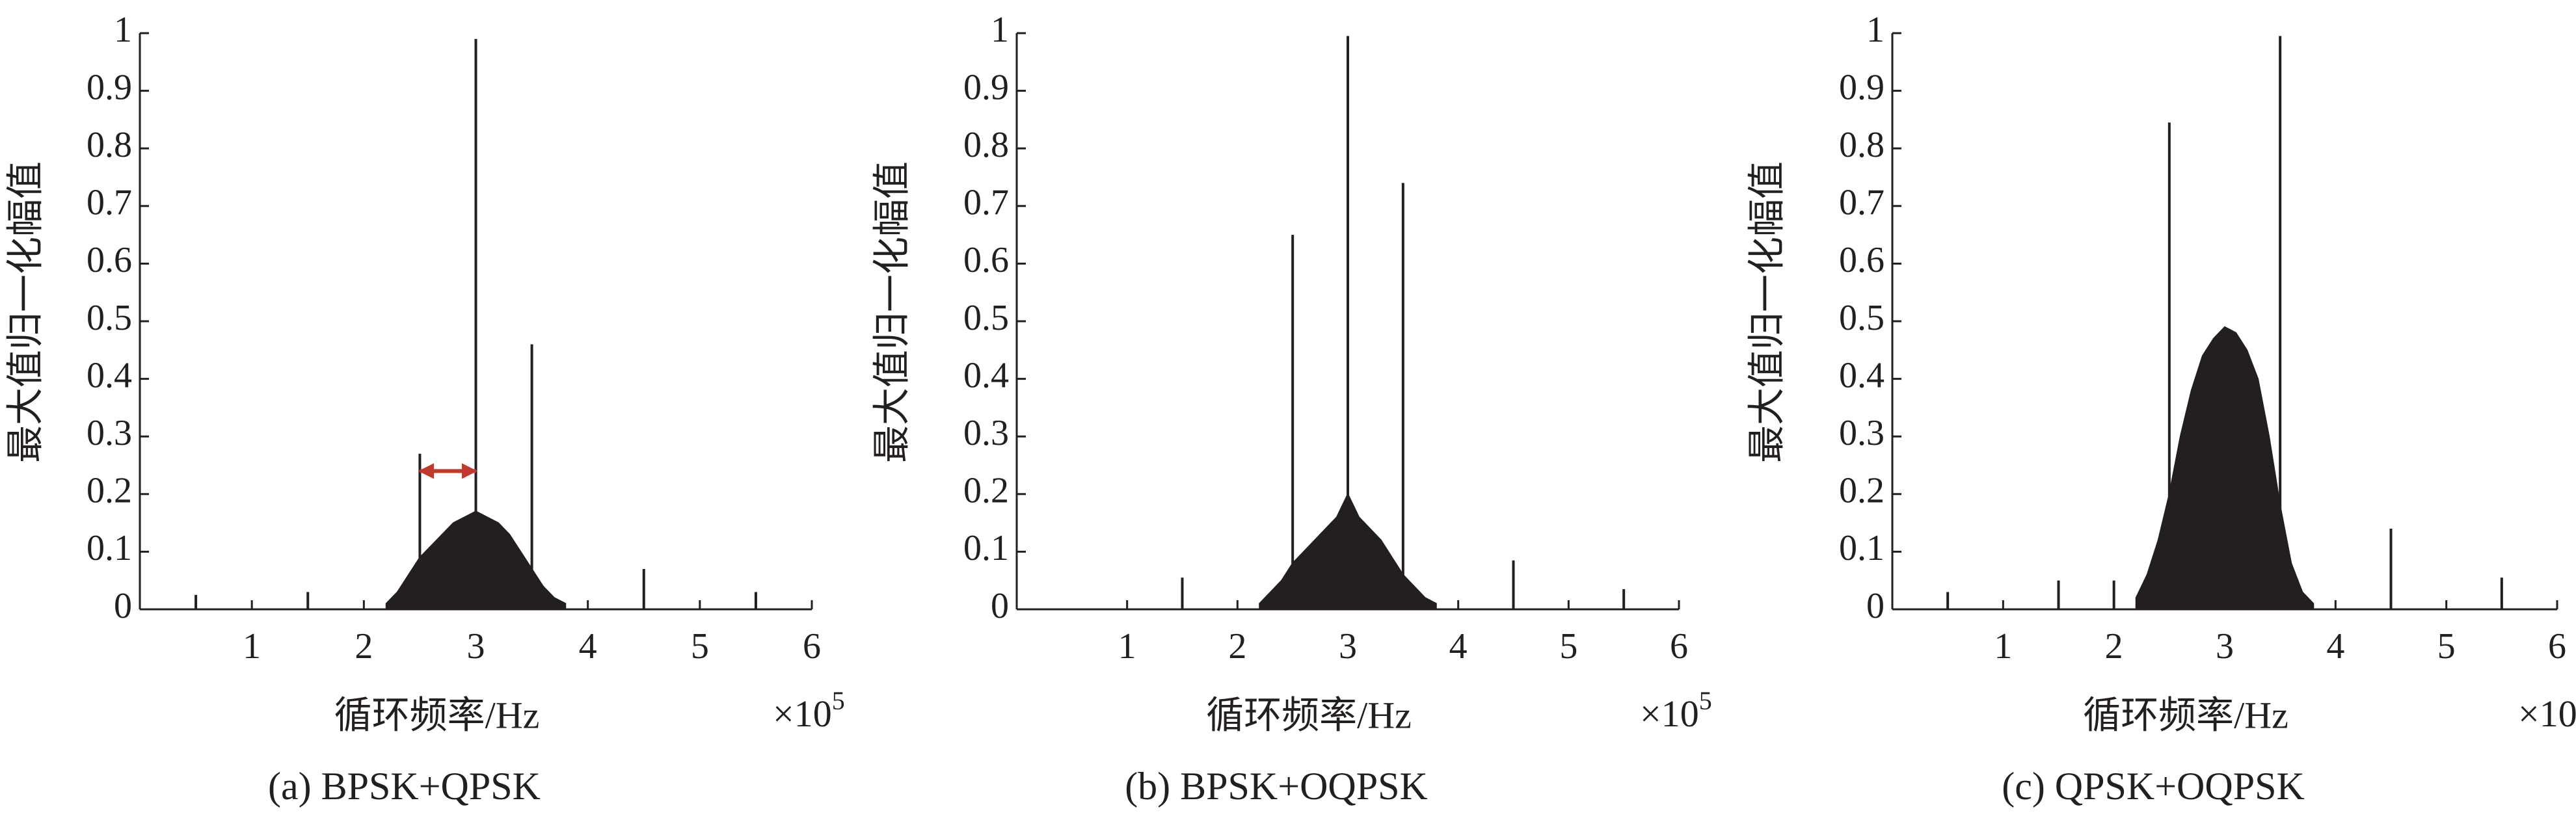 Image resolution: width=2576 pixels, height=820 pixels. I want to click on caption: (b) BPSK+OQPSK, so click(1276, 787).